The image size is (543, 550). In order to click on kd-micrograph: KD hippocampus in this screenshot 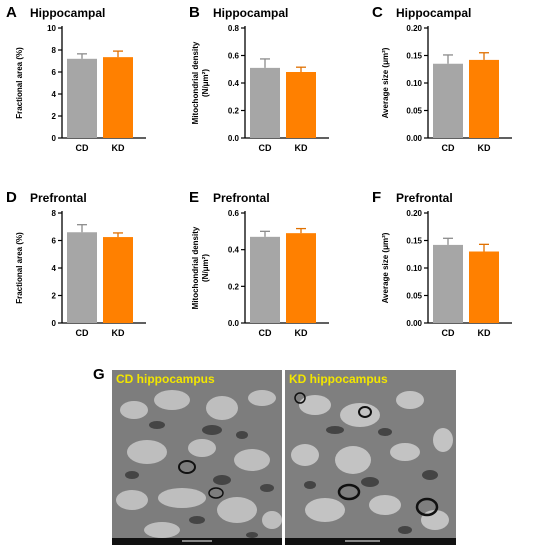, I will do `click(370, 457)`.